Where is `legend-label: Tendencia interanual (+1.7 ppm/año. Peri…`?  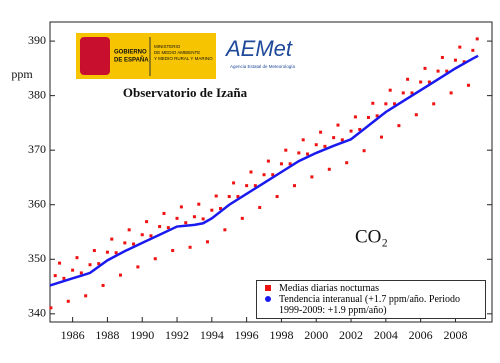 legend-label: Tendencia interanual (+1.7 ppm/año. Peri… is located at coordinates (369, 305).